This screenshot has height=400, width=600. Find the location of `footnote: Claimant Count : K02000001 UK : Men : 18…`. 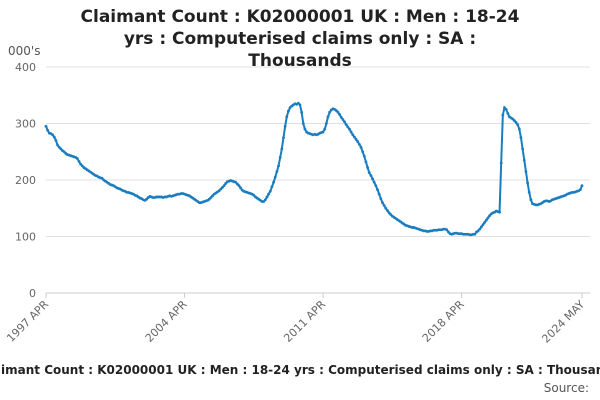

footnote: Claimant Count : K02000001 UK : Men : 18… is located at coordinates (300, 370).